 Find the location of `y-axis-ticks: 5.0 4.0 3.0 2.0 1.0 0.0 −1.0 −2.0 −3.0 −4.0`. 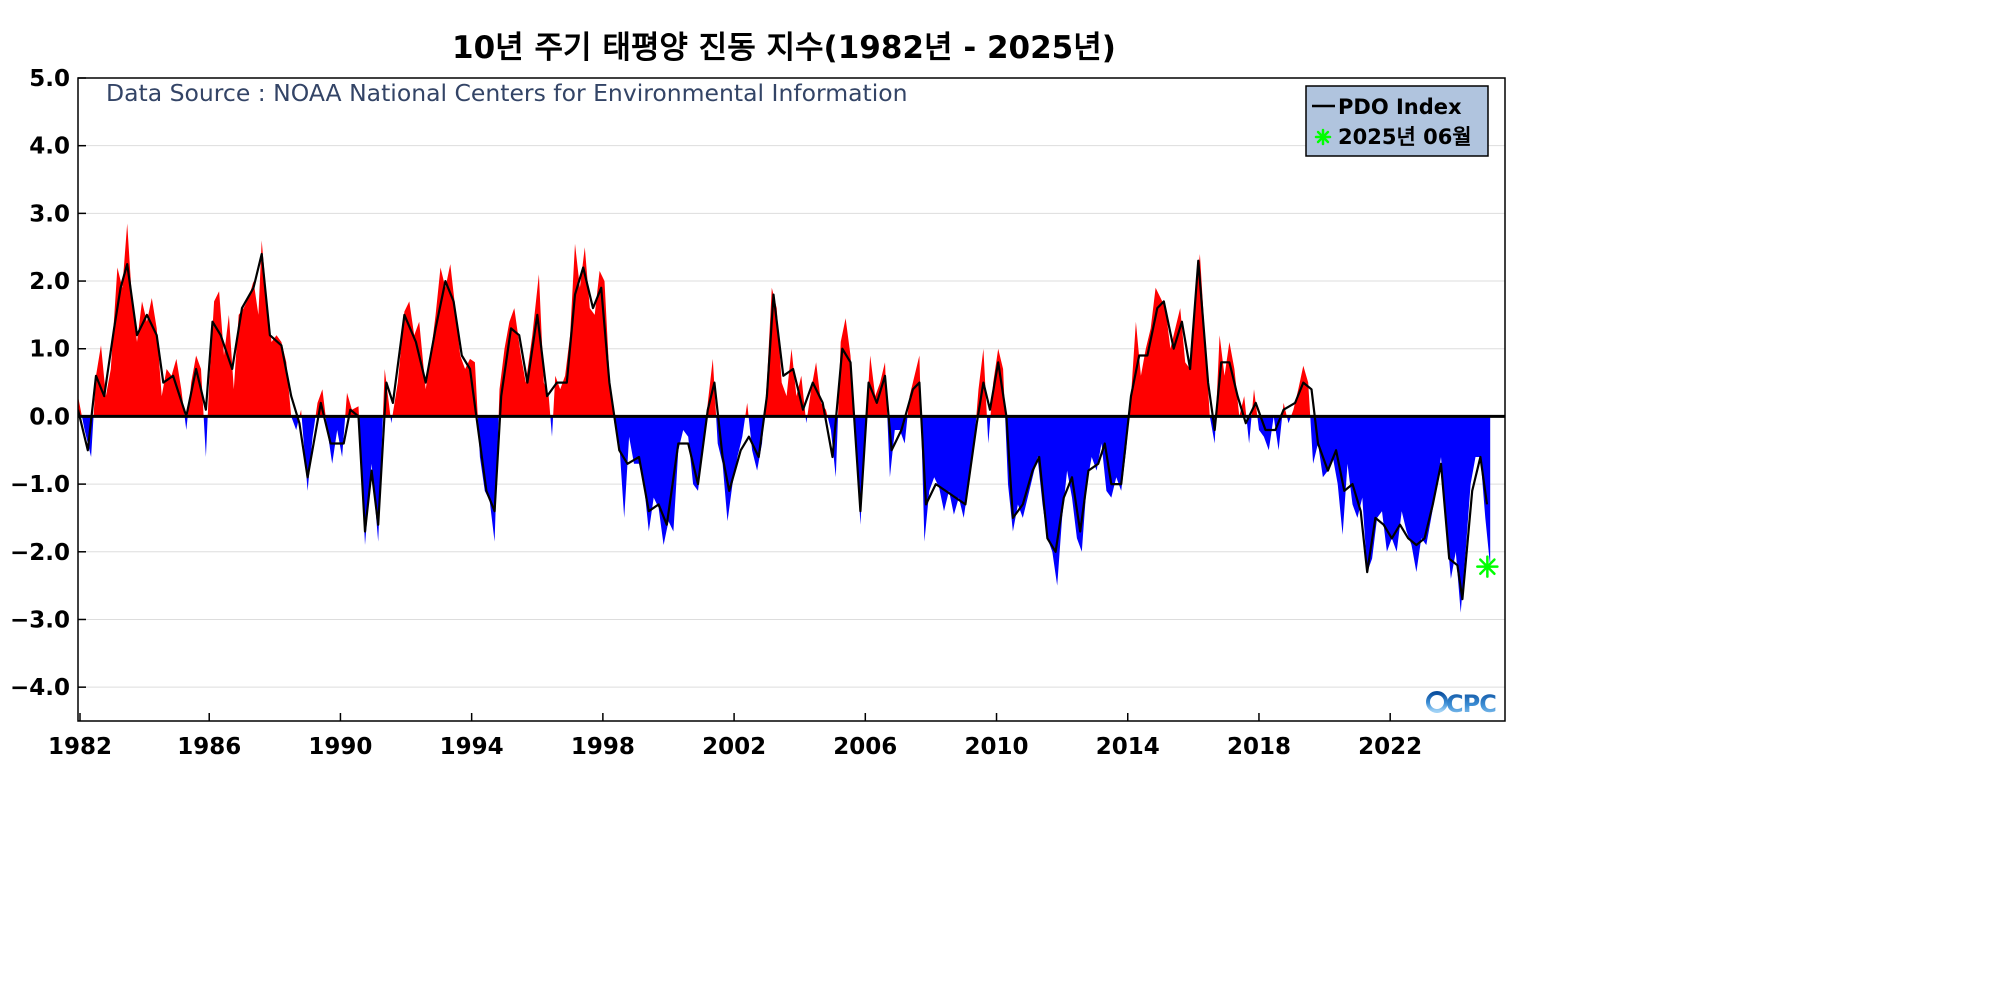

y-axis-ticks: 5.0 4.0 3.0 2.0 1.0 0.0 −1.0 −2.0 −3.0 −4.0 is located at coordinates (48, 383).